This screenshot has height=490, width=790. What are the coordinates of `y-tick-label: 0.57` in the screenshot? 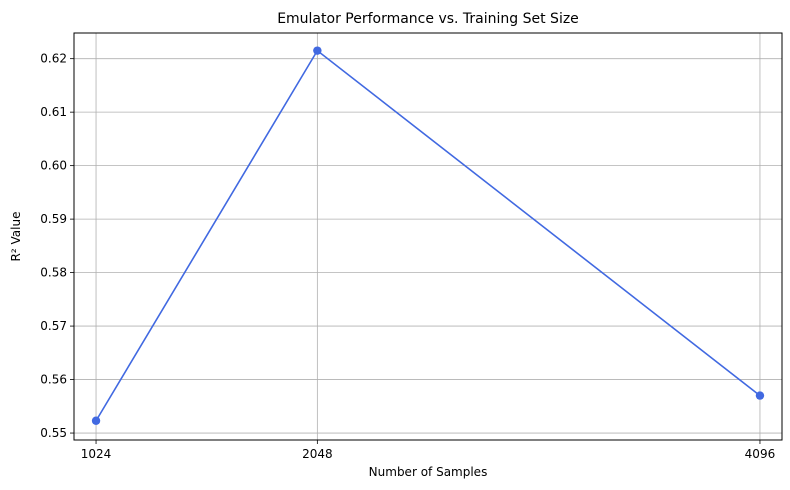 It's located at (53, 326).